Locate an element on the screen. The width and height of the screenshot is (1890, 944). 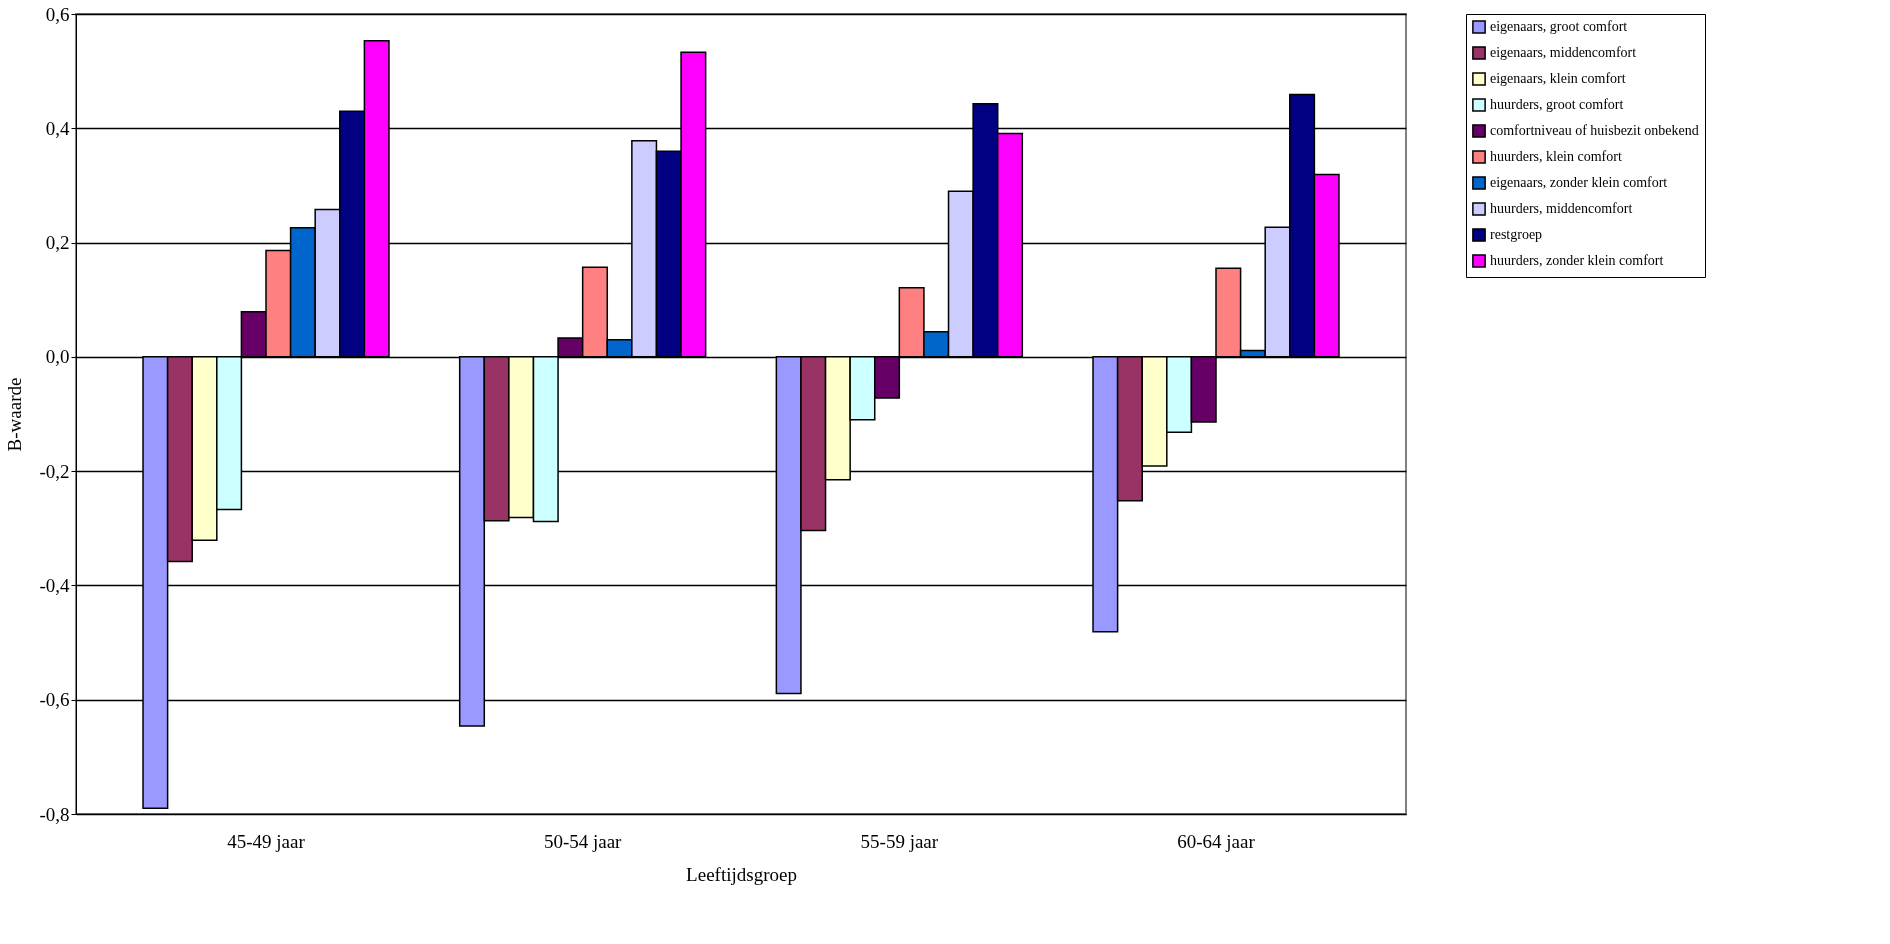
y-axis-title: B-waarde is located at coordinates (15, 414).